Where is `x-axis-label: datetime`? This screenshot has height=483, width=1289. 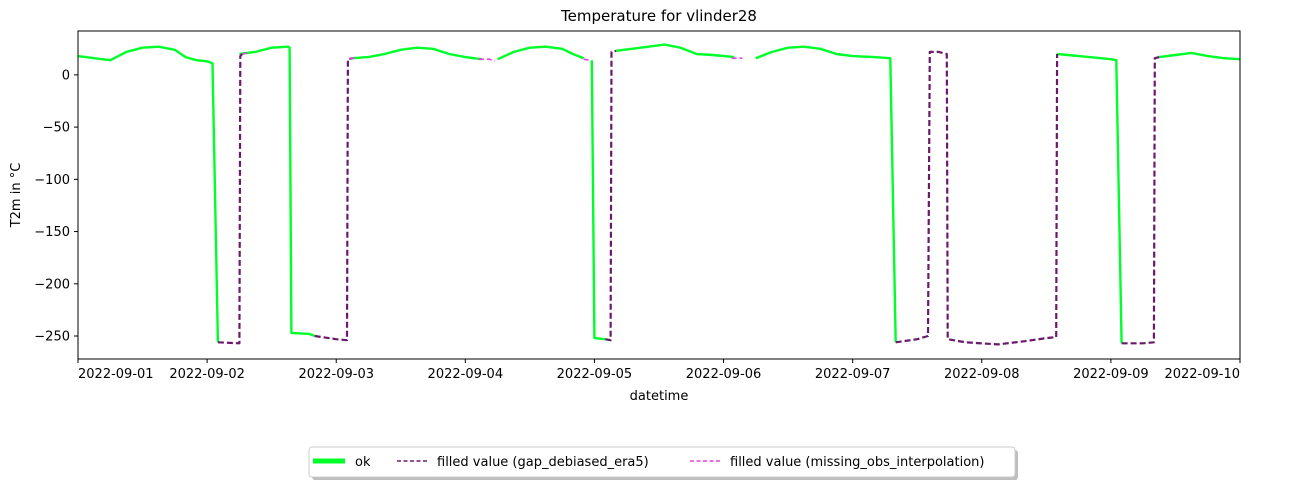 x-axis-label: datetime is located at coordinates (659, 396).